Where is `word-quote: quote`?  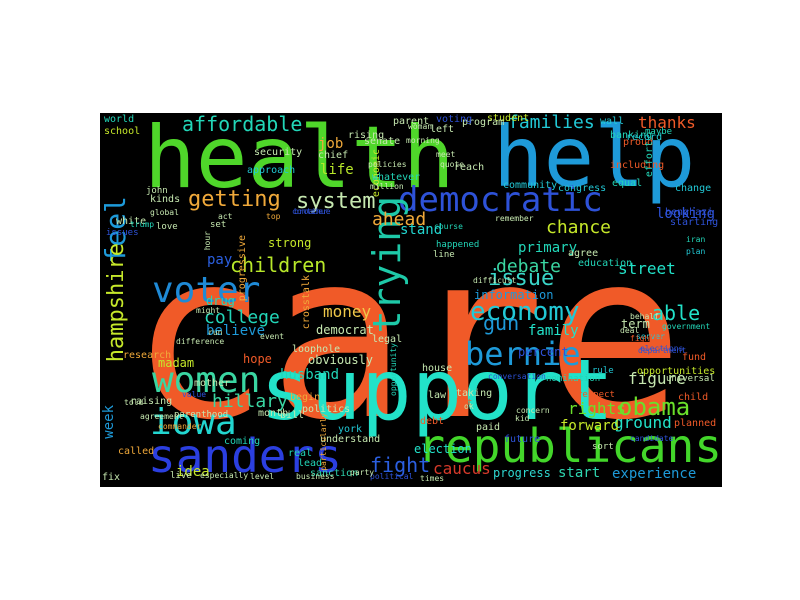
word-quote: quote is located at coordinates (452, 164).